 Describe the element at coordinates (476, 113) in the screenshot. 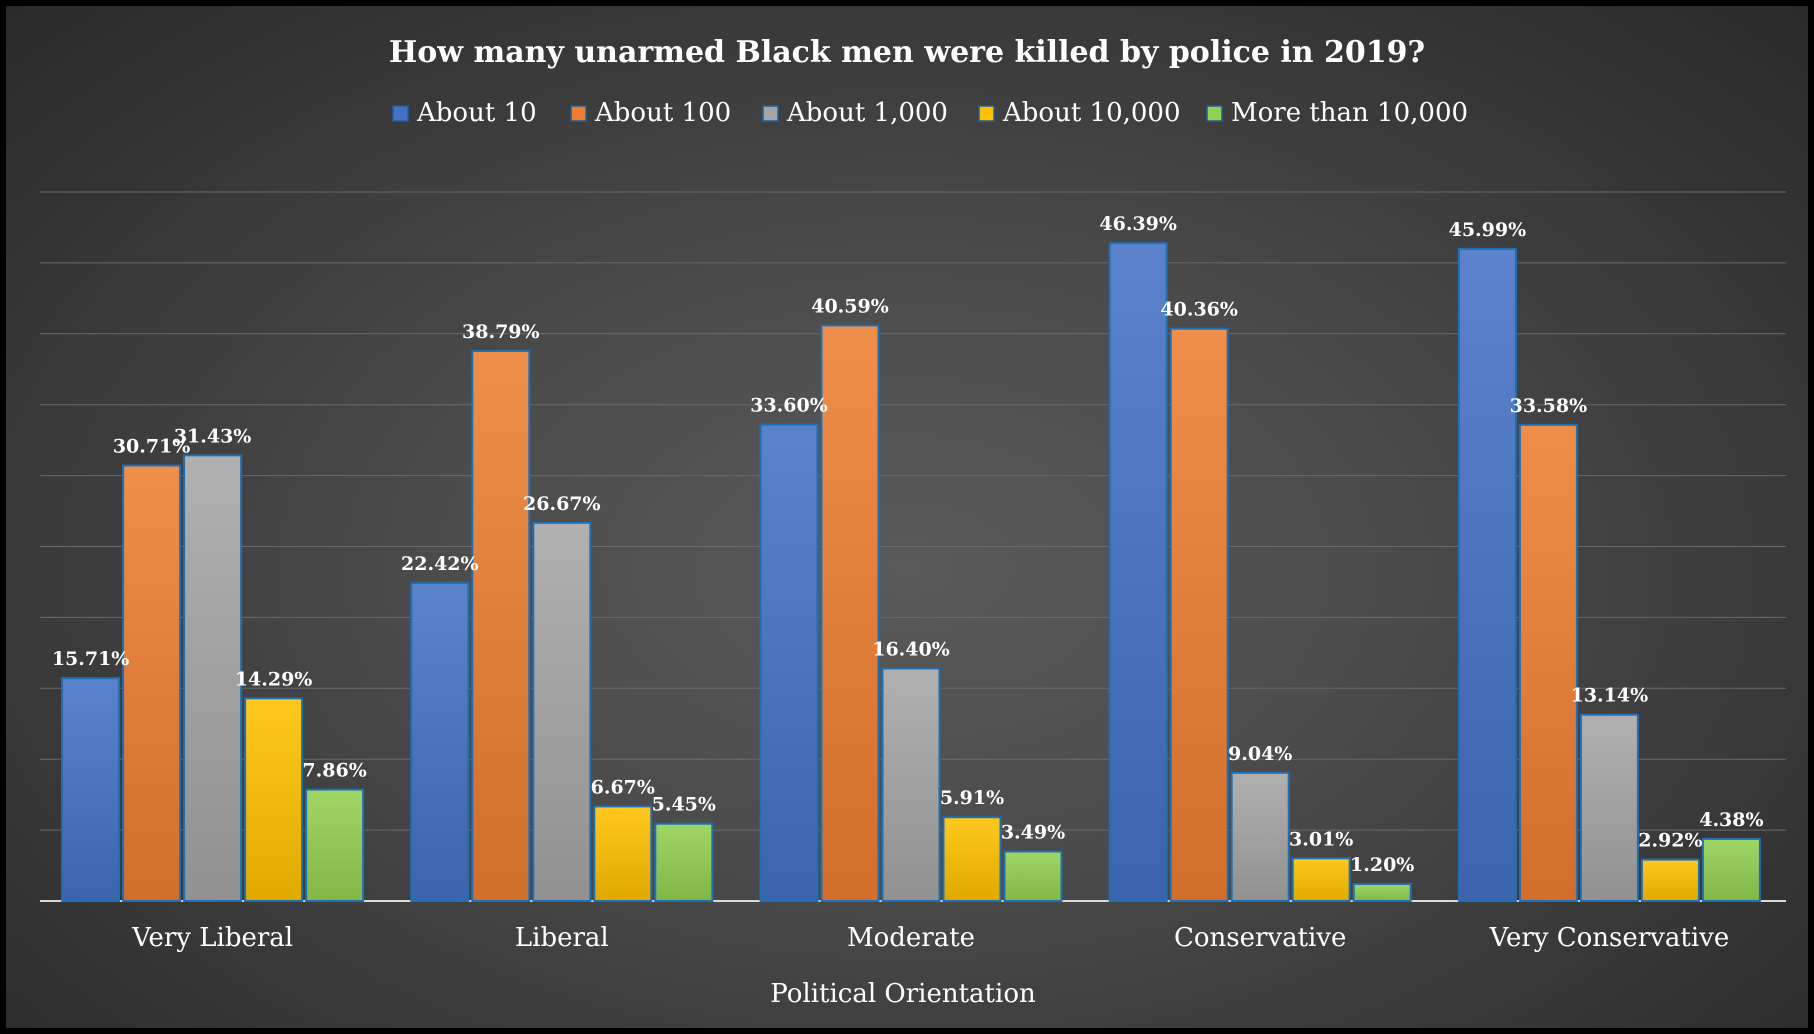

I see `legend-label: About 10` at that location.